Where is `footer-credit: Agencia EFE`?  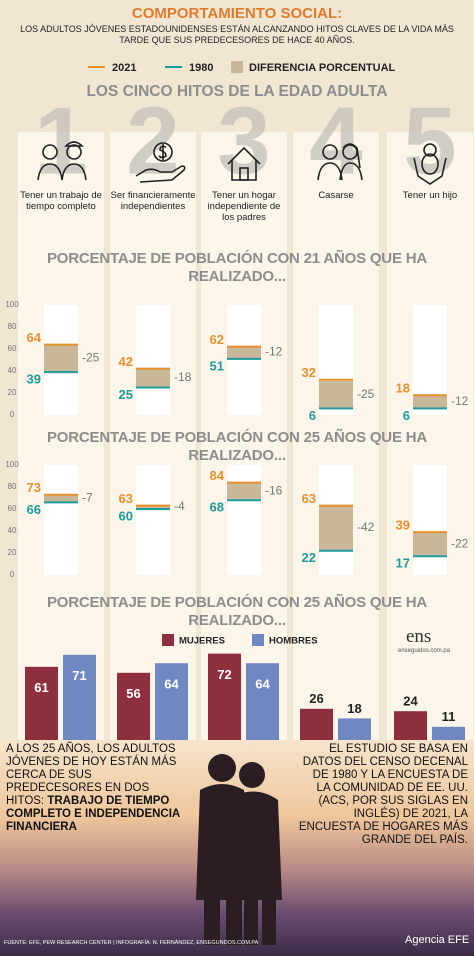
footer-credit: Agencia EFE is located at coordinates (437, 940).